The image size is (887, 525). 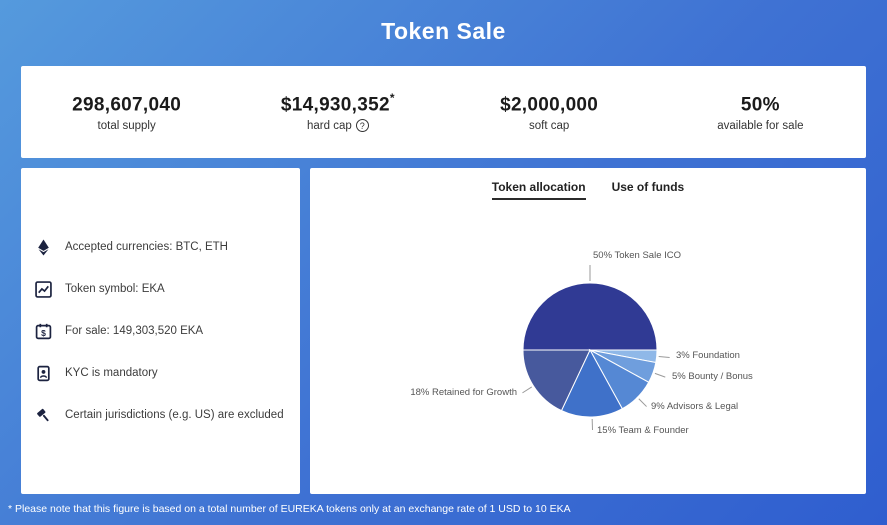 What do you see at coordinates (712, 376) in the screenshot?
I see `pie-label-bounty-bonus: 5% Bounty / Bonus` at bounding box center [712, 376].